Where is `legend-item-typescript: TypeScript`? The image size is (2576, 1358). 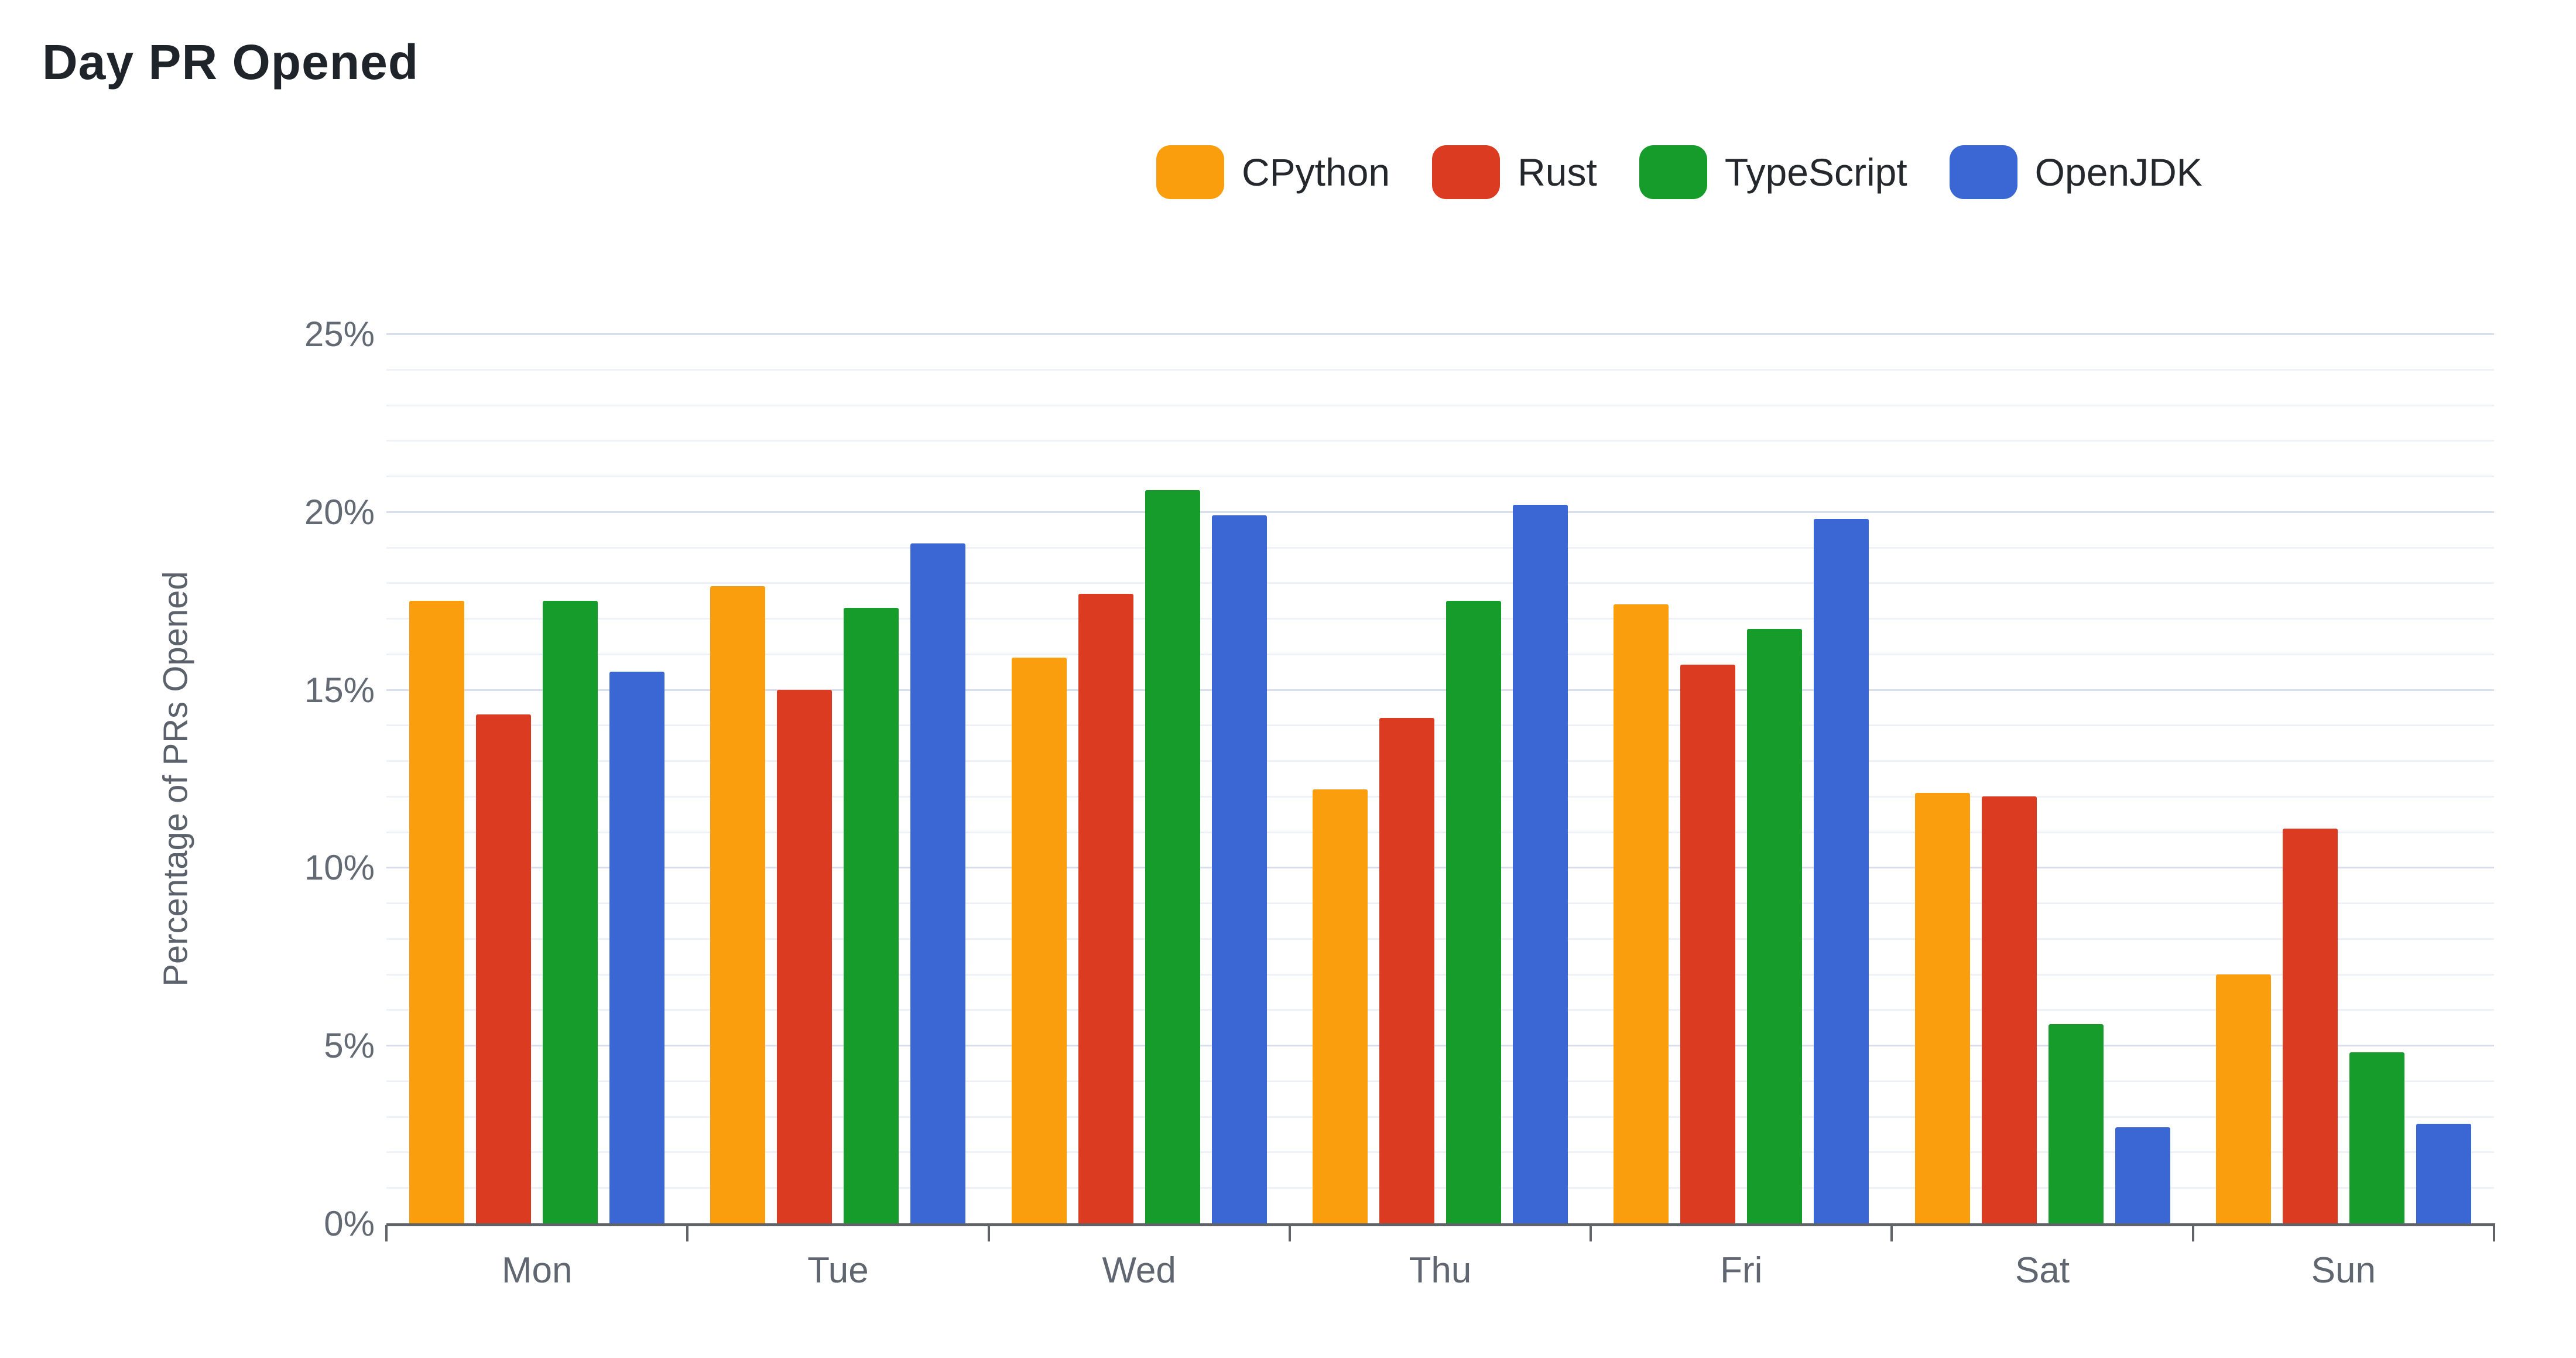
legend-item-typescript: TypeScript is located at coordinates (1773, 172).